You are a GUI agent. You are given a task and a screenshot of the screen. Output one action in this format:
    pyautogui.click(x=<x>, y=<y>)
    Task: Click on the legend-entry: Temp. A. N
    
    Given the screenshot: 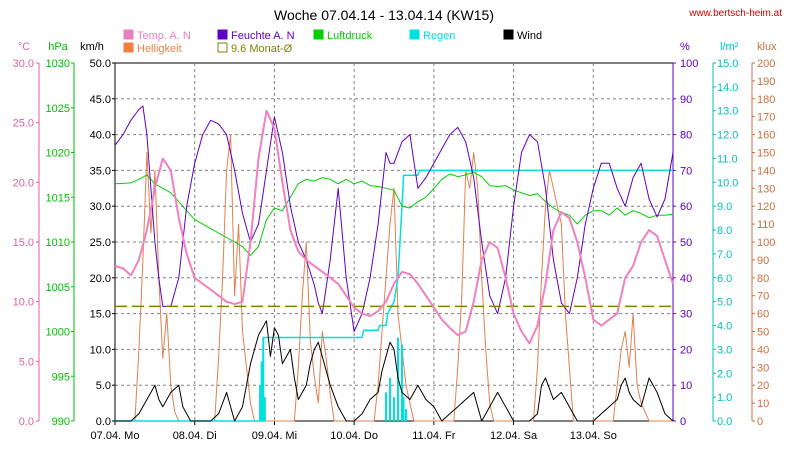 What is the action you would take?
    pyautogui.click(x=157, y=35)
    